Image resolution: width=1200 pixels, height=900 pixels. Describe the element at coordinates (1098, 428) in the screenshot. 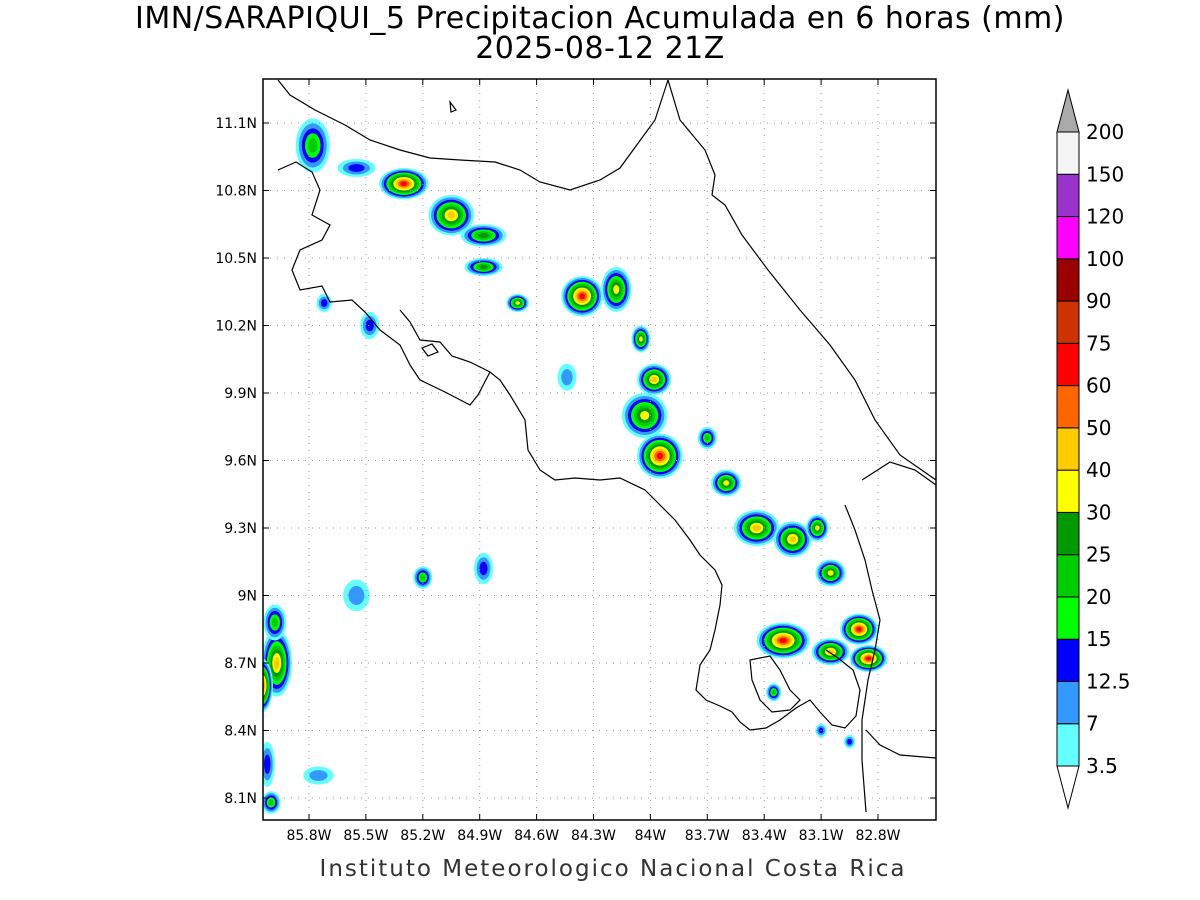

I see `colorbar-label: 50` at that location.